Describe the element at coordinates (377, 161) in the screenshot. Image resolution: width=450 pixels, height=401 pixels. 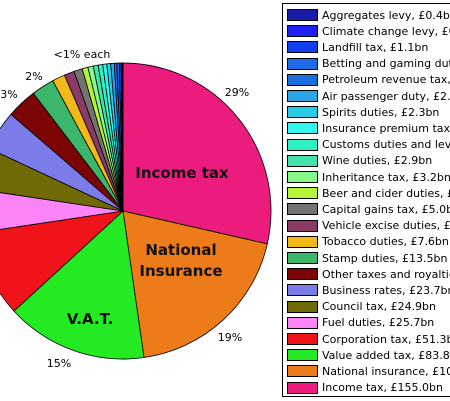
I see `legend-label: Wine duties, £2.9bn` at that location.